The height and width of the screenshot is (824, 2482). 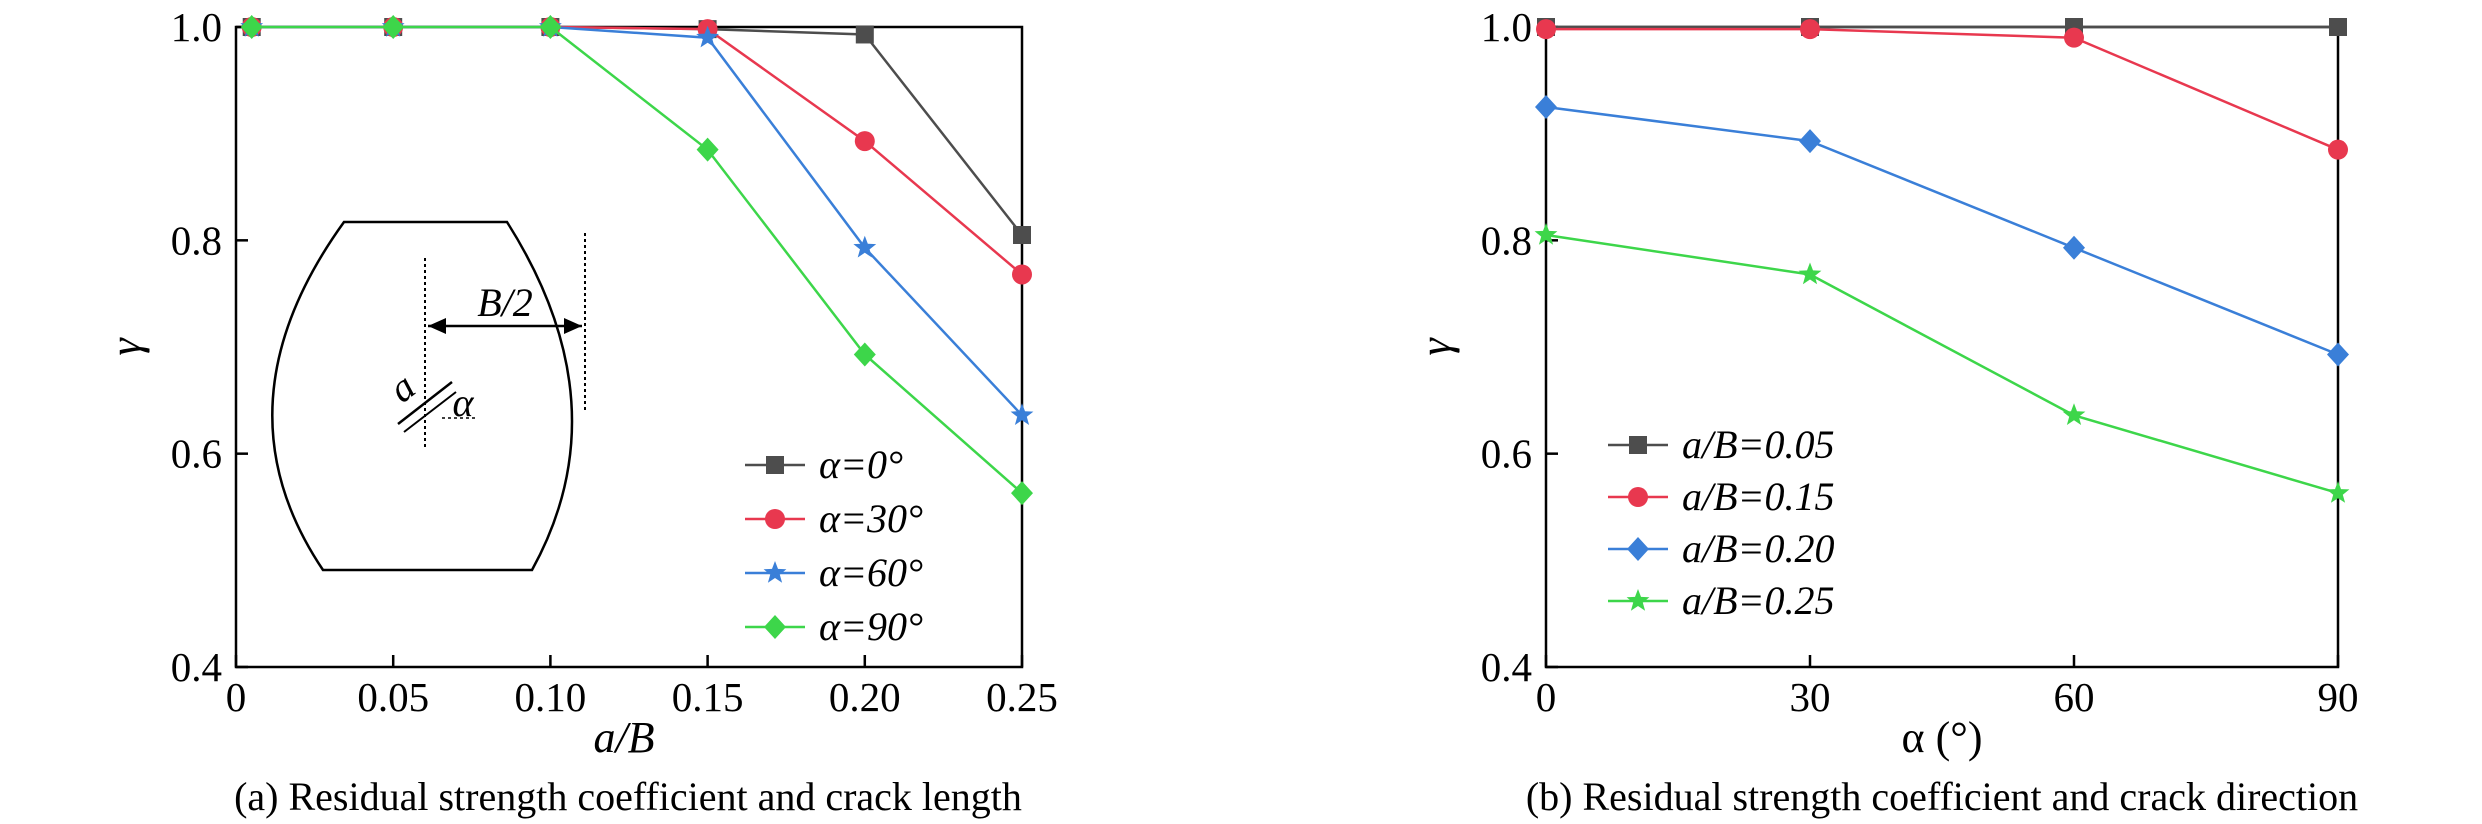 I want to click on legend-label-b-0: a/B=0.05, so click(x=1758, y=444).